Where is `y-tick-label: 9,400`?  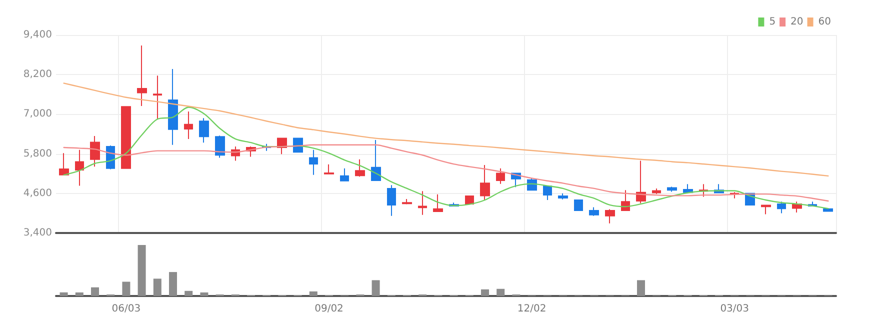
y-tick-label: 9,400 is located at coordinates (37, 35).